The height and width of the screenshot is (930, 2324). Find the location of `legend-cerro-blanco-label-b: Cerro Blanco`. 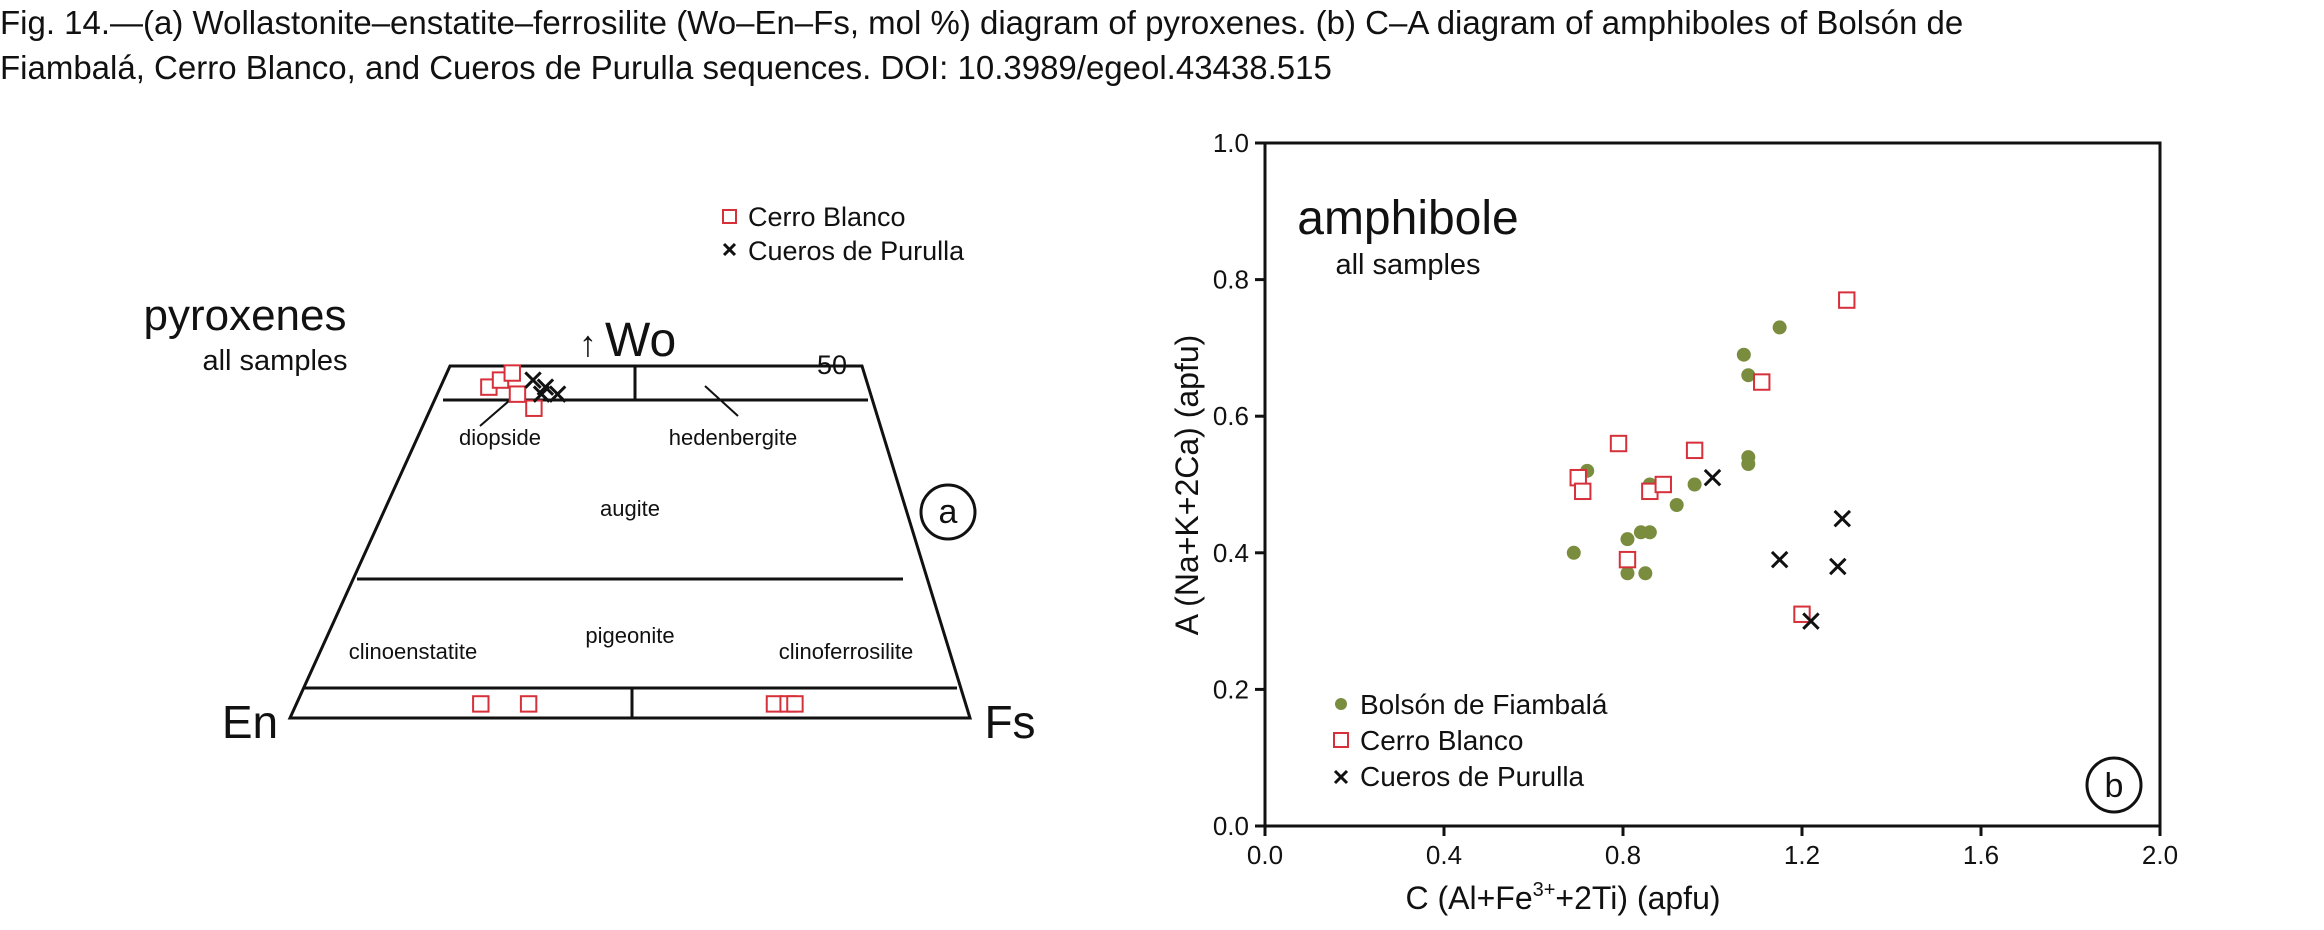

legend-cerro-blanco-label-b: Cerro Blanco is located at coordinates (1441, 740).